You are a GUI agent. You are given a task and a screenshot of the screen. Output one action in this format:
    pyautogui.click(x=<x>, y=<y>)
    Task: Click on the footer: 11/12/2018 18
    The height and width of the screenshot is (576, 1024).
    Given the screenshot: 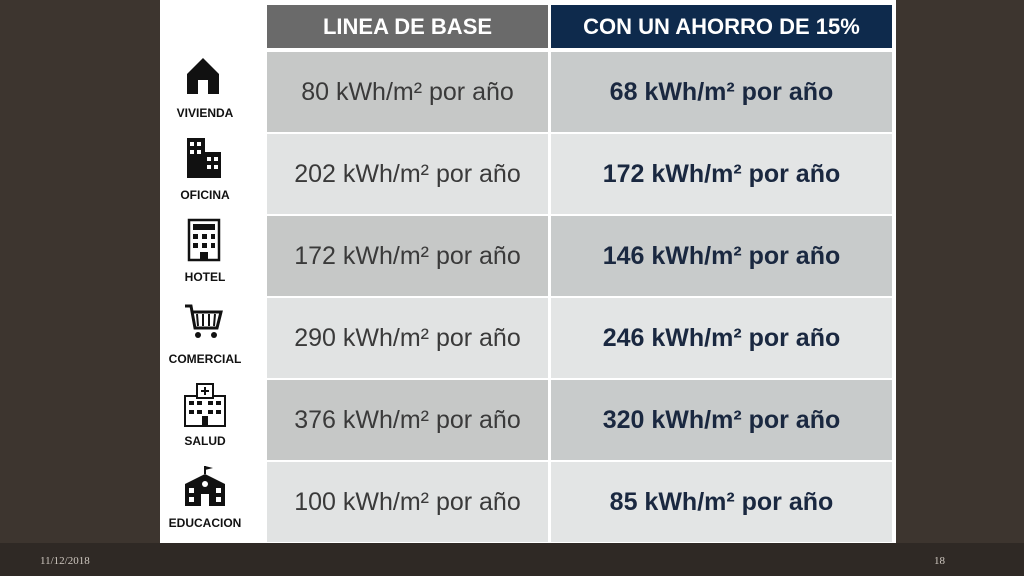 What is the action you would take?
    pyautogui.click(x=512, y=559)
    